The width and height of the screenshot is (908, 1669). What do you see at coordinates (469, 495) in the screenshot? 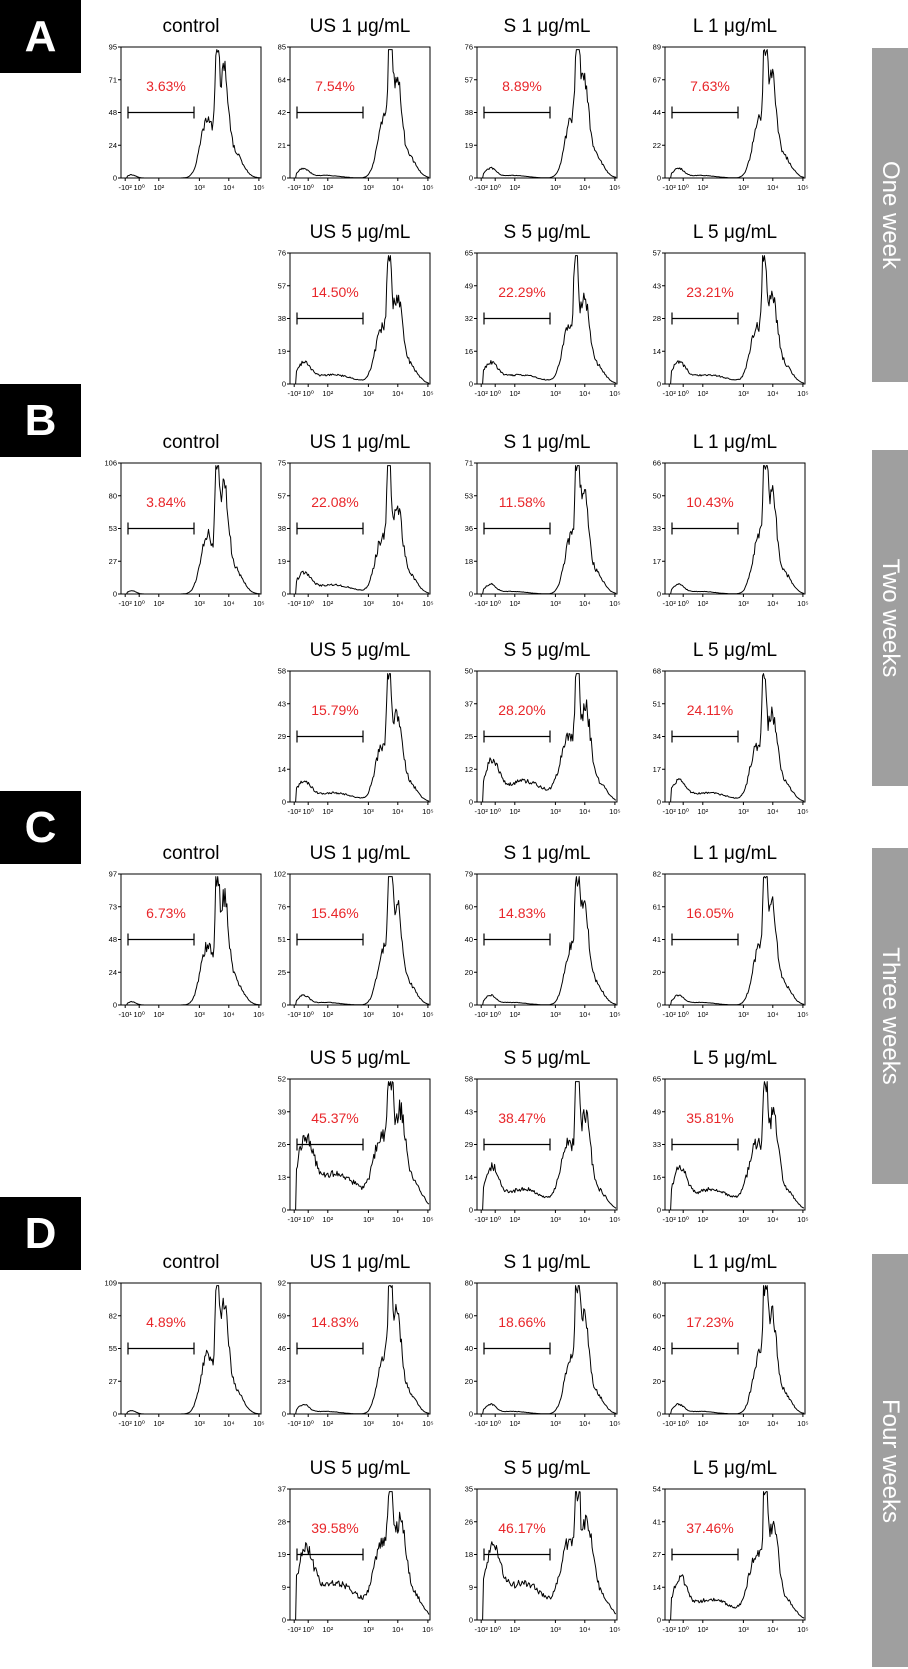
I see `y-tick-label: 53` at bounding box center [469, 495].